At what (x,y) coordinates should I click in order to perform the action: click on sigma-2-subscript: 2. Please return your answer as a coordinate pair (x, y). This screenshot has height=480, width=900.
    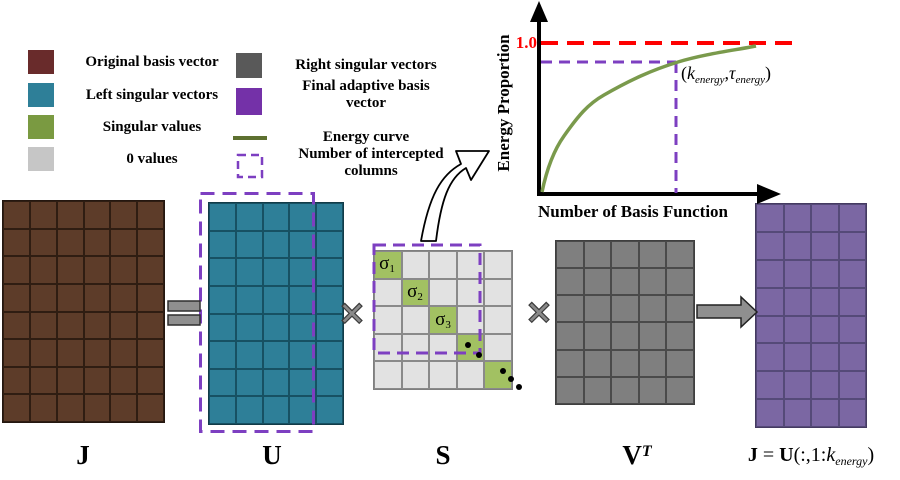
    Looking at the image, I should click on (420, 297).